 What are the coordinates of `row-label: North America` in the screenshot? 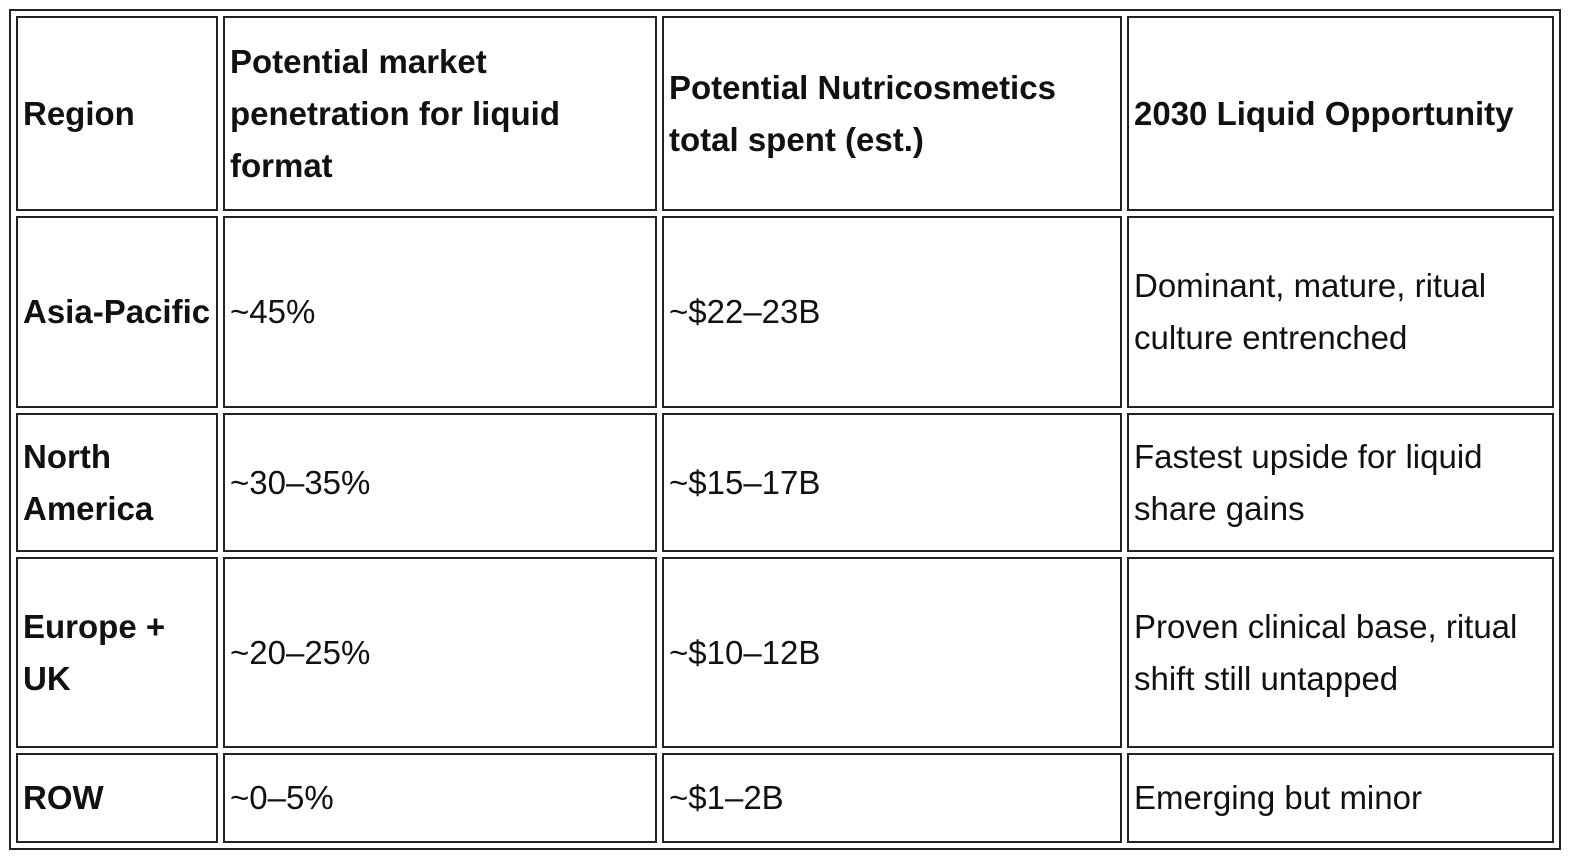 It's located at (117, 482).